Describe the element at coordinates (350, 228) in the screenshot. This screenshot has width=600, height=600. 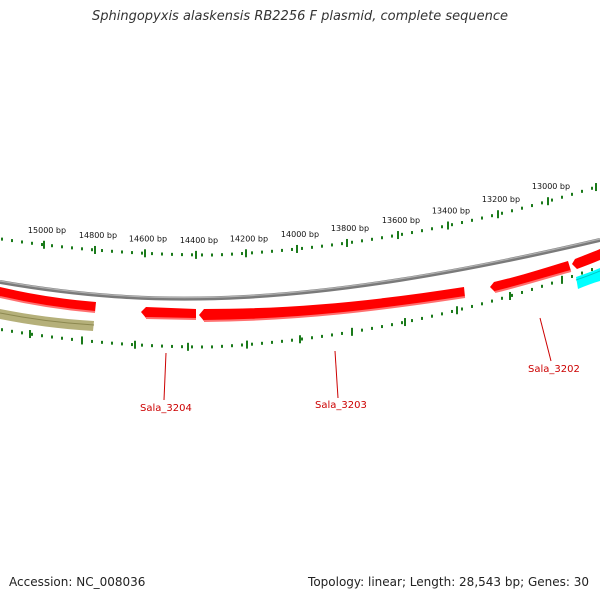
I see `scale-label: 13800 bp` at that location.